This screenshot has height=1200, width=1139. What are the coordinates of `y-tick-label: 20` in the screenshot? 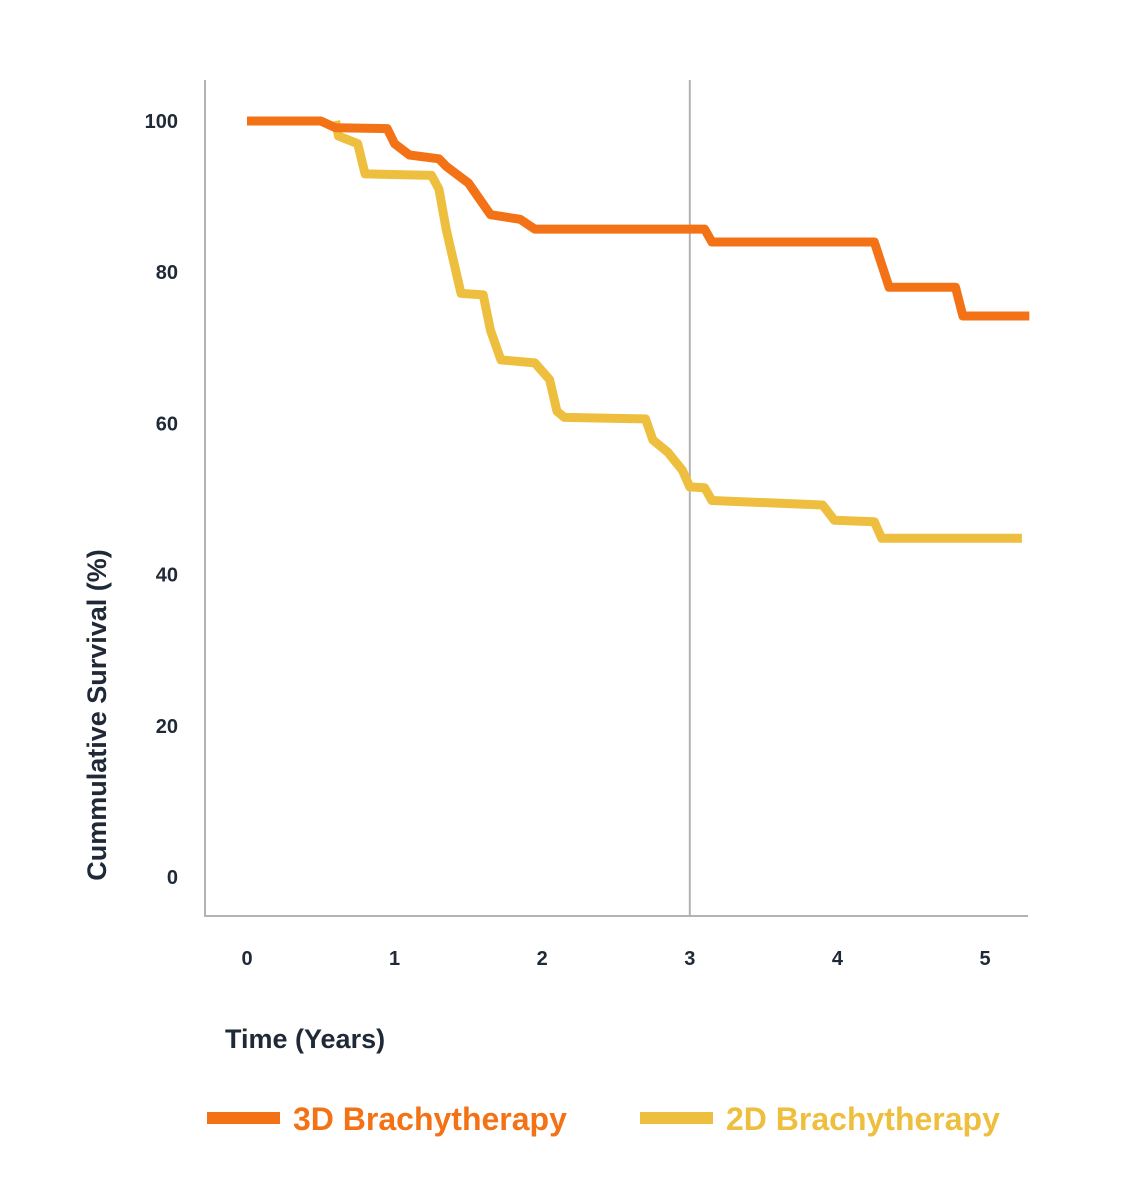 It's located at (167, 727).